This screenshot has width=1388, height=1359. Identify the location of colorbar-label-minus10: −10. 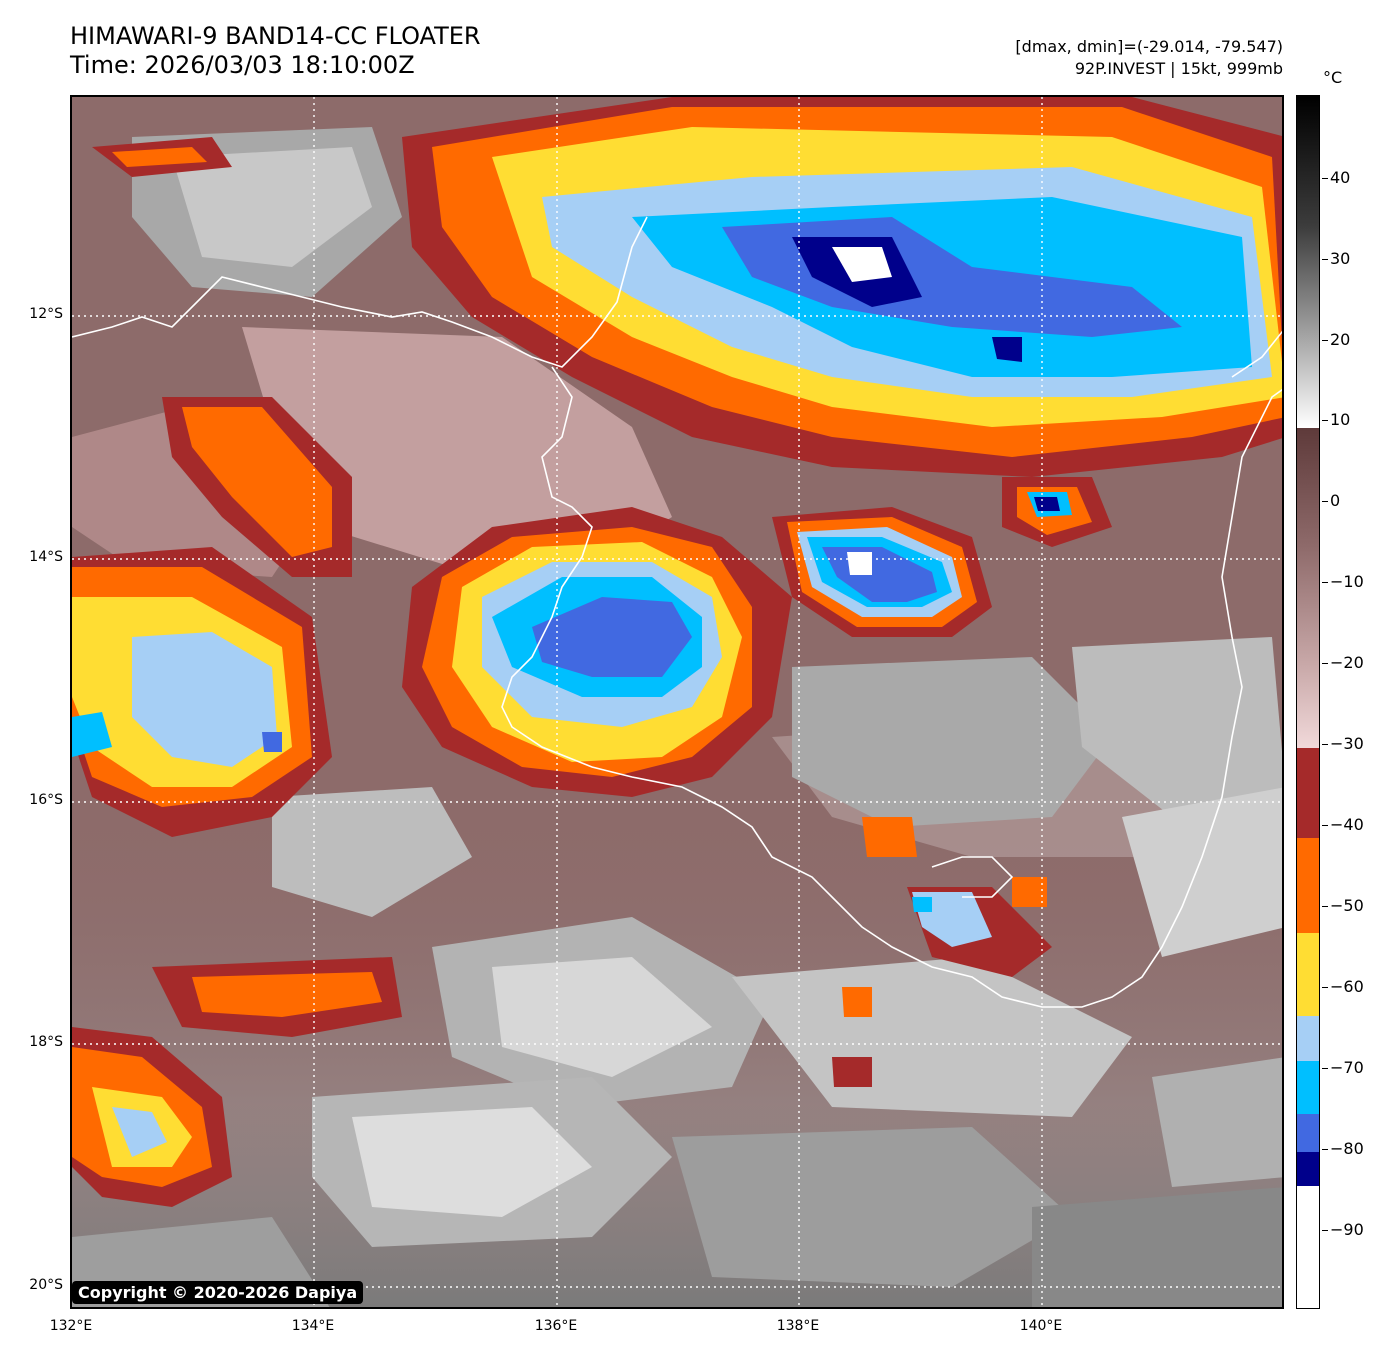
(1347, 581).